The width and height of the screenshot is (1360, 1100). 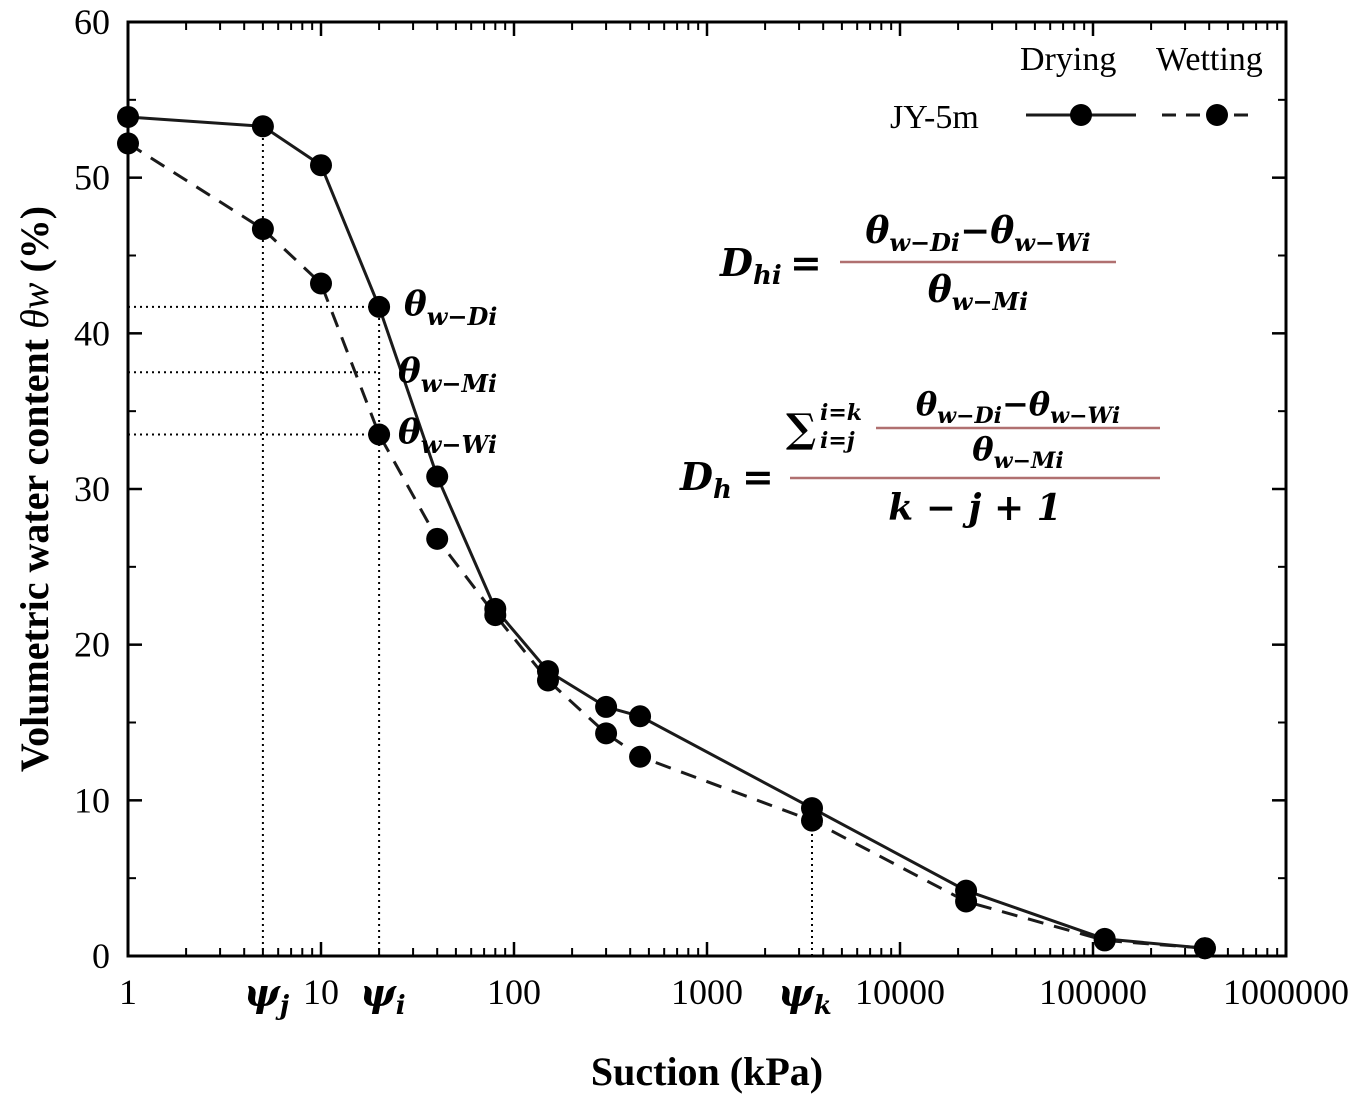 What do you see at coordinates (92, 800) in the screenshot?
I see `y-tick-label: 10` at bounding box center [92, 800].